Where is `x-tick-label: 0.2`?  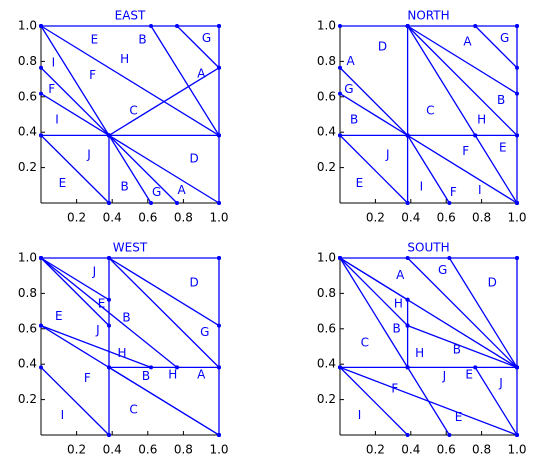
x-tick-label: 0.2 is located at coordinates (76, 450).